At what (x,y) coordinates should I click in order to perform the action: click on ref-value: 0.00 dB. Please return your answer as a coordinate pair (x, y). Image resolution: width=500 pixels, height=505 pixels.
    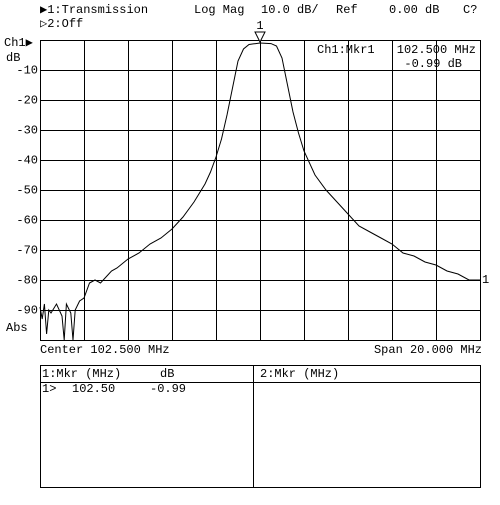
    Looking at the image, I should click on (414, 10).